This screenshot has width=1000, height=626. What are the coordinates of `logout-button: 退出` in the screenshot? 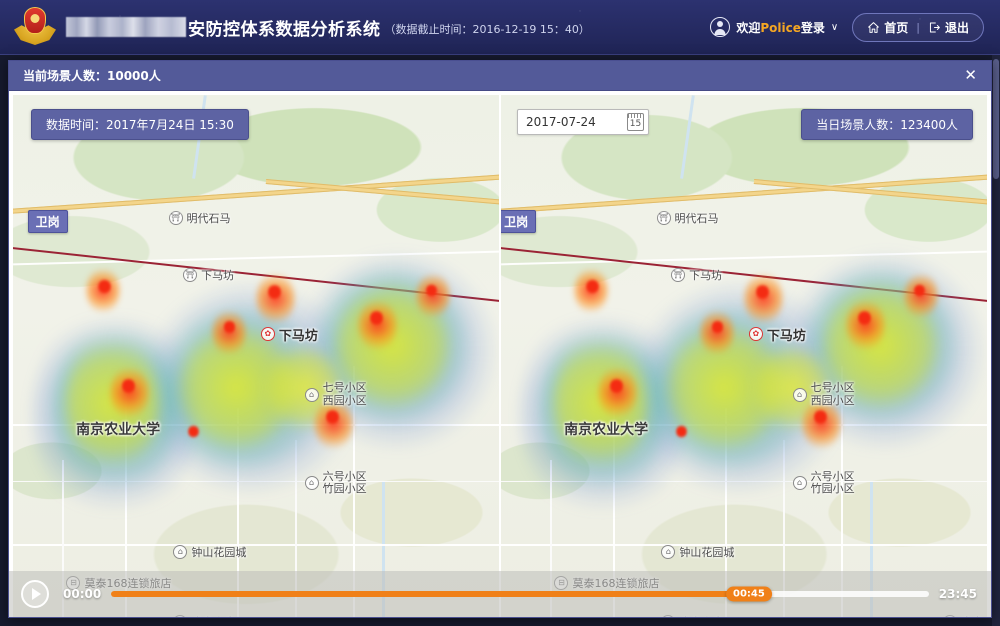 It's located at (948, 27).